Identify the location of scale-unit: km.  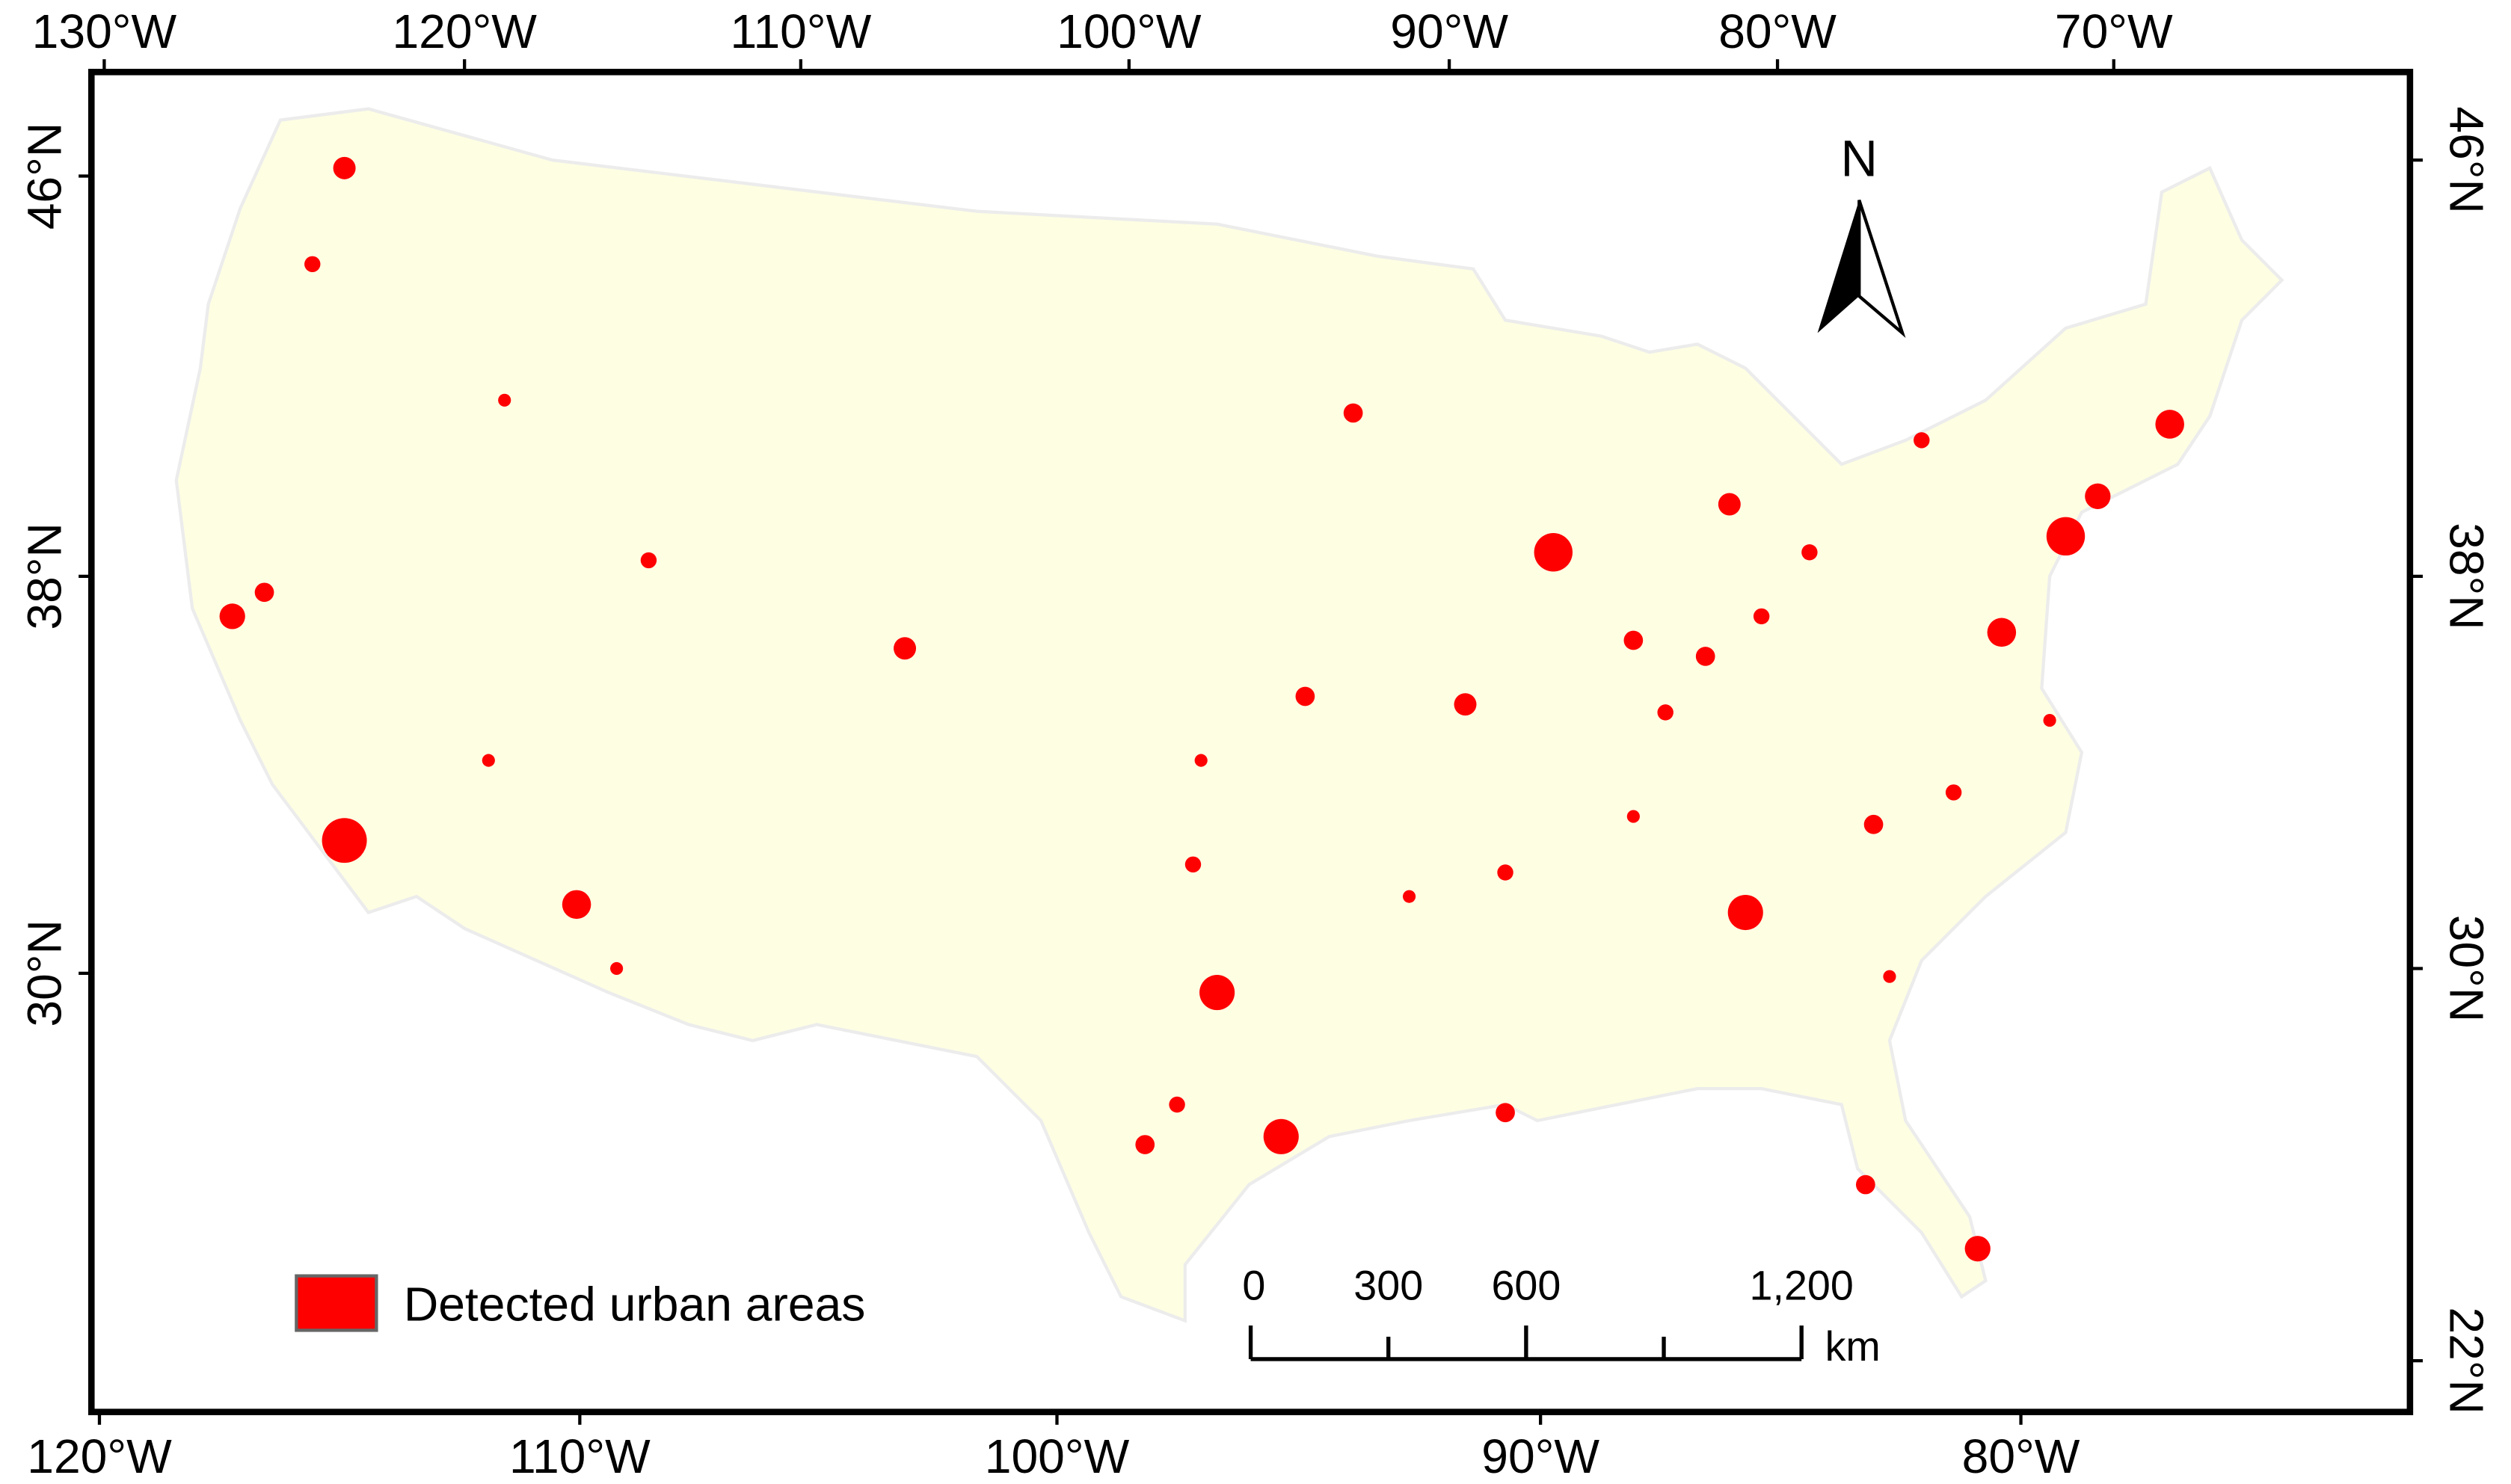
(1853, 1346).